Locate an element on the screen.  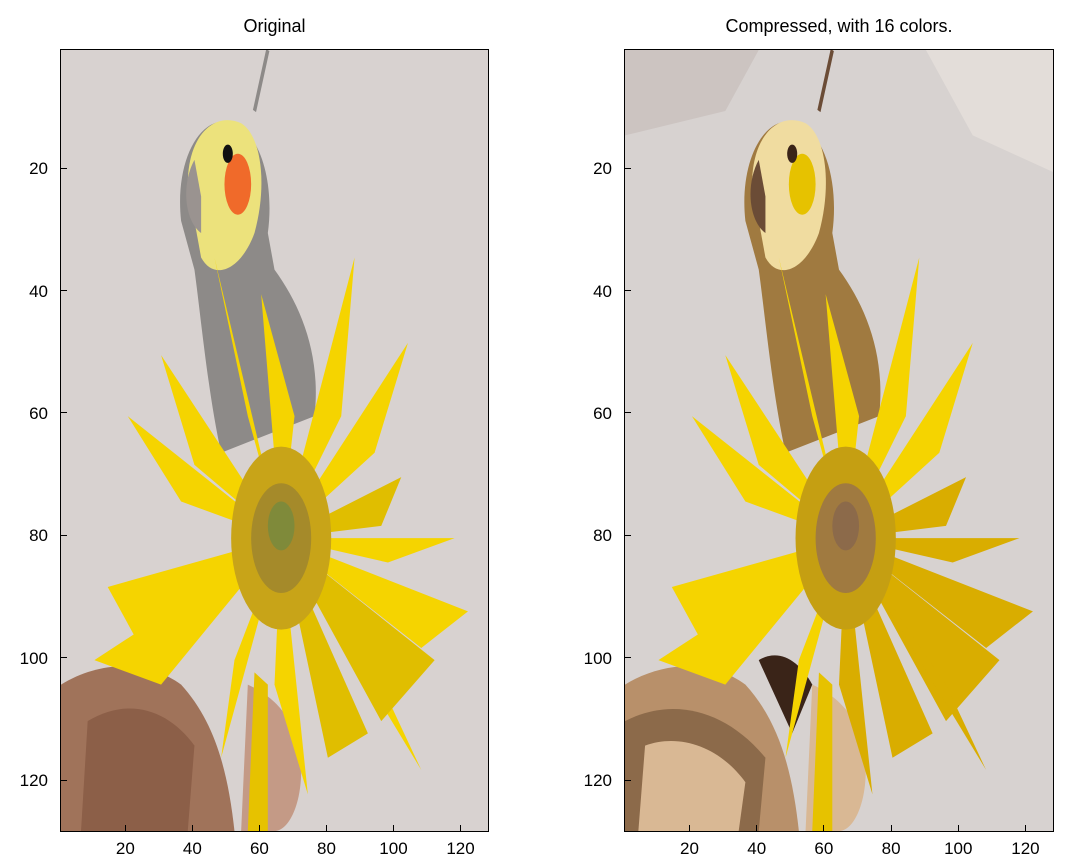
right-ytick-label: 120 is located at coordinates (597, 780).